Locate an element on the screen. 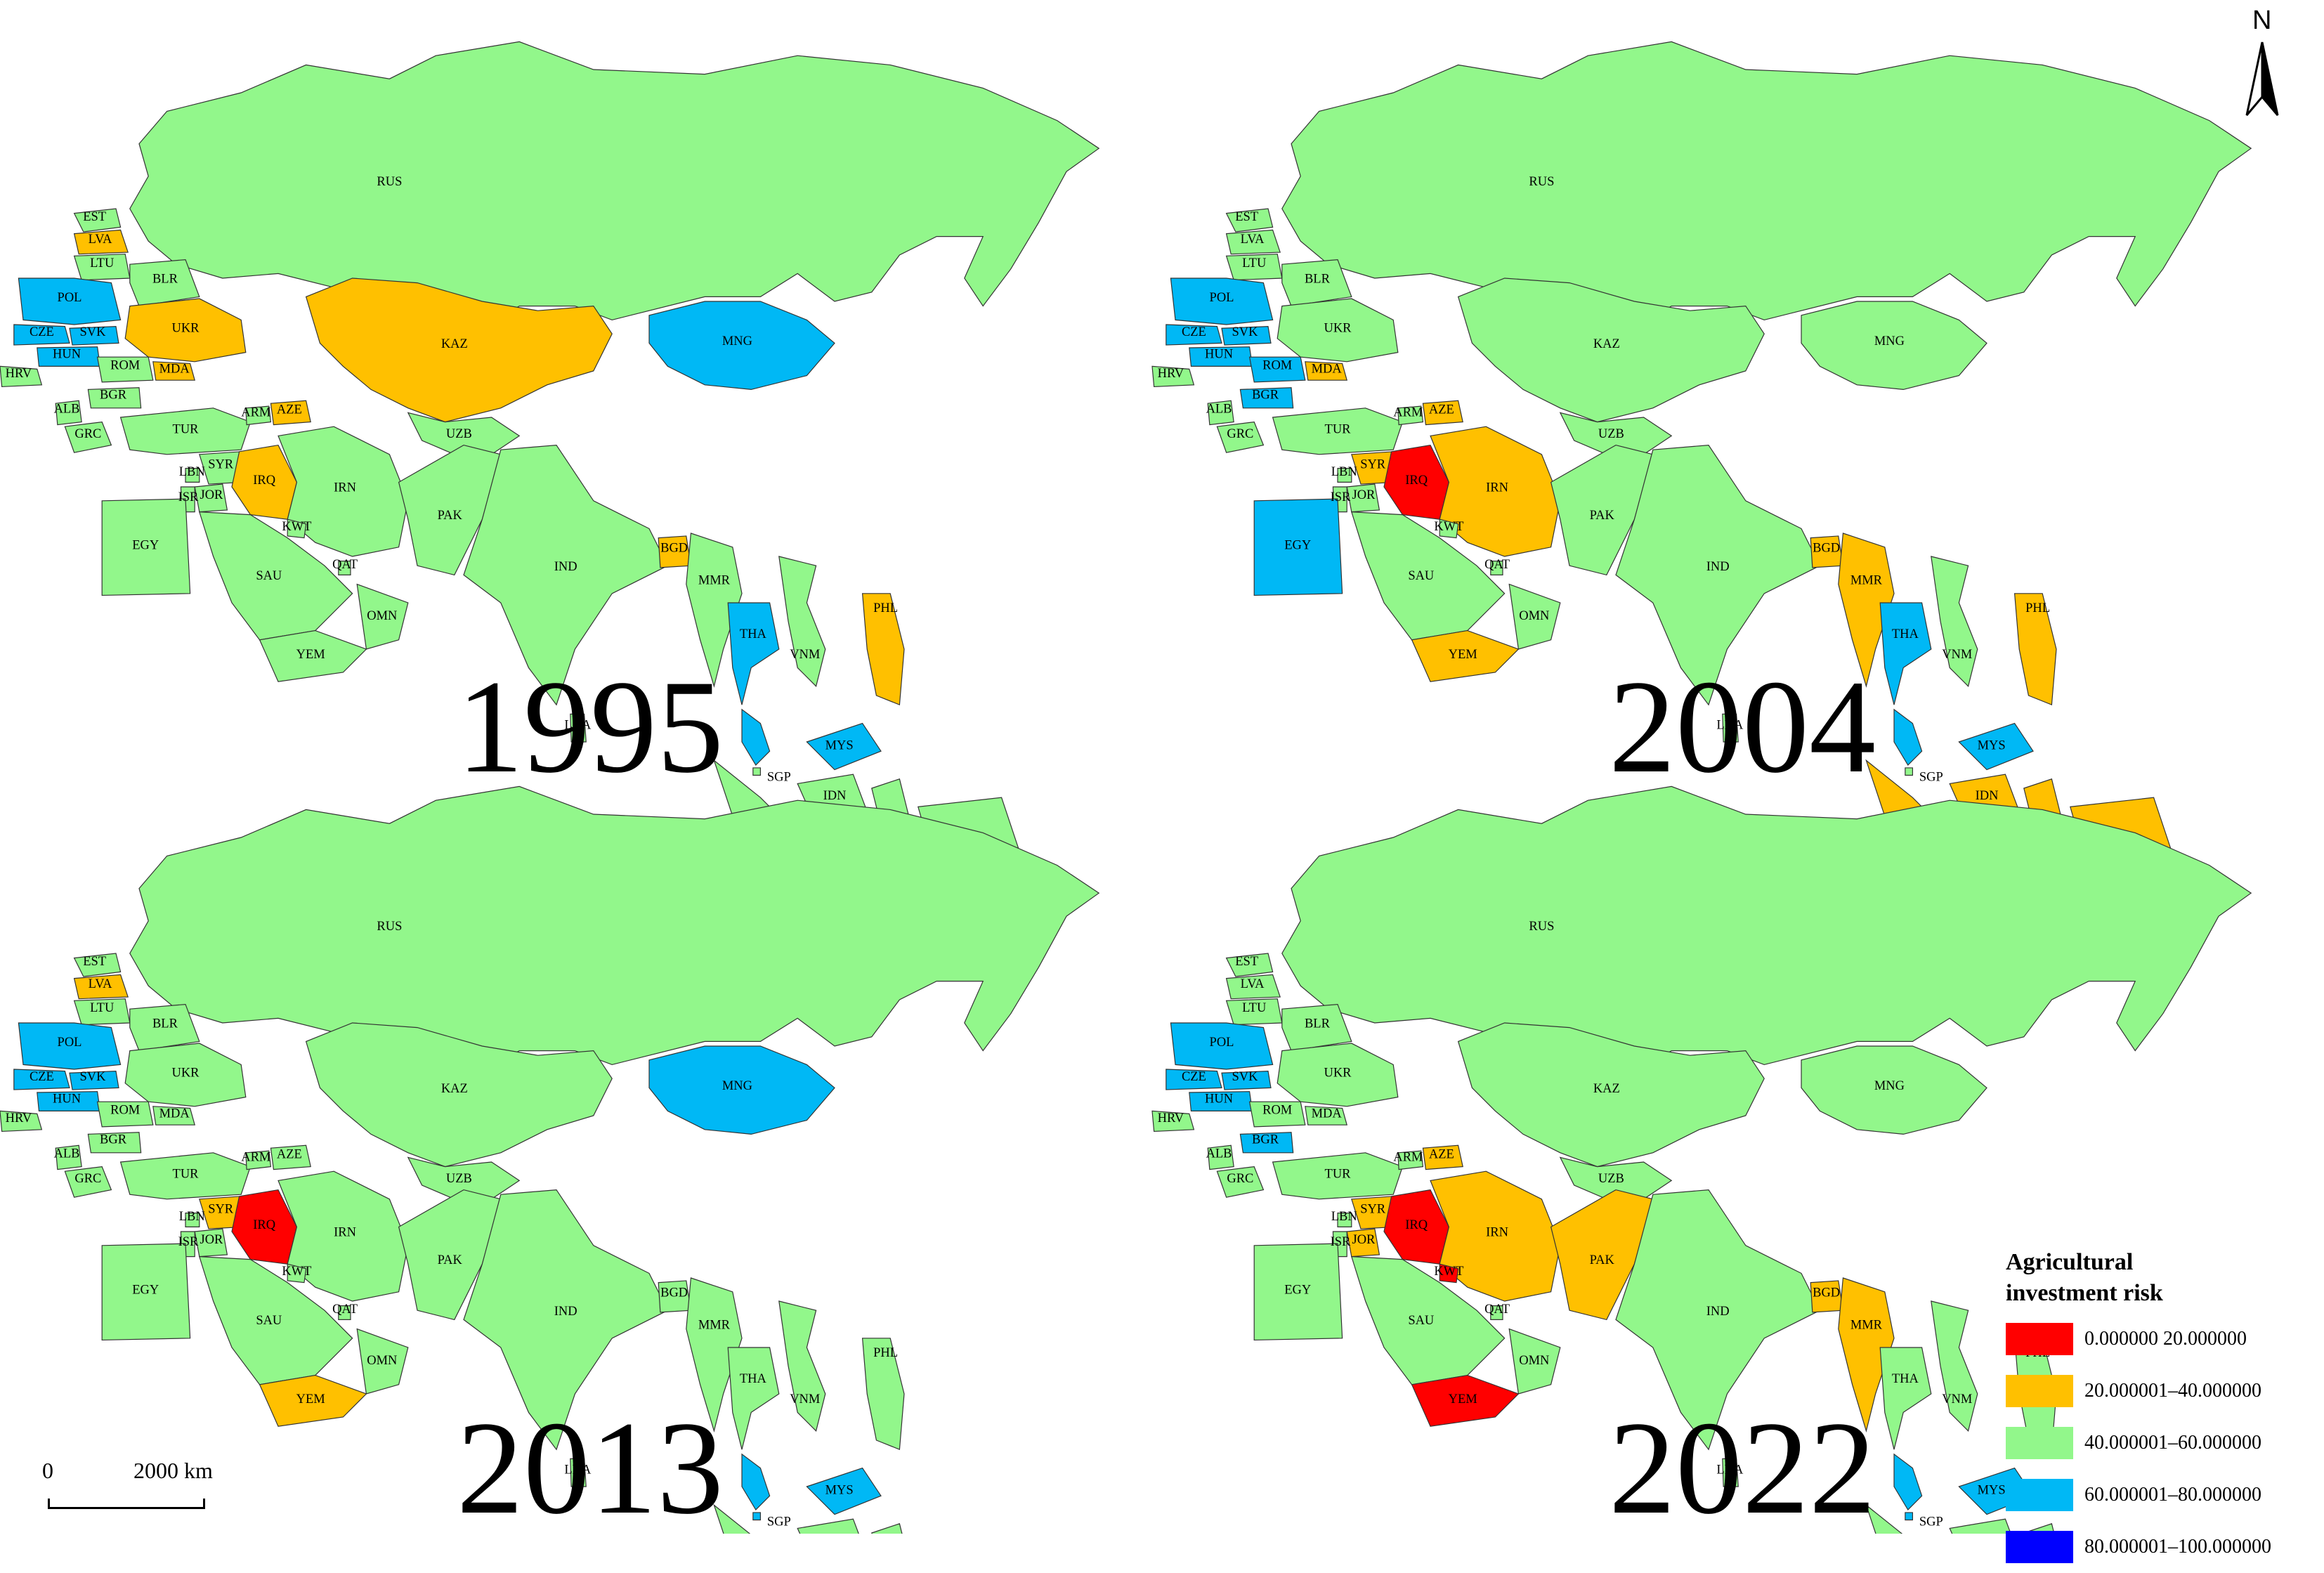  country-mys is located at coordinates (812, 1484).